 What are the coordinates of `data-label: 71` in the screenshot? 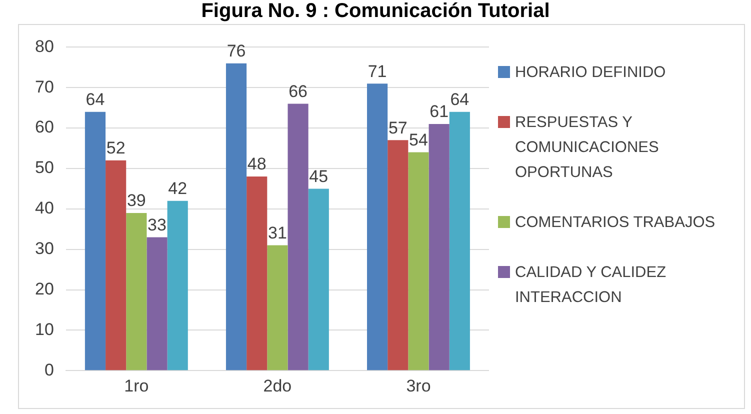 It's located at (377, 71).